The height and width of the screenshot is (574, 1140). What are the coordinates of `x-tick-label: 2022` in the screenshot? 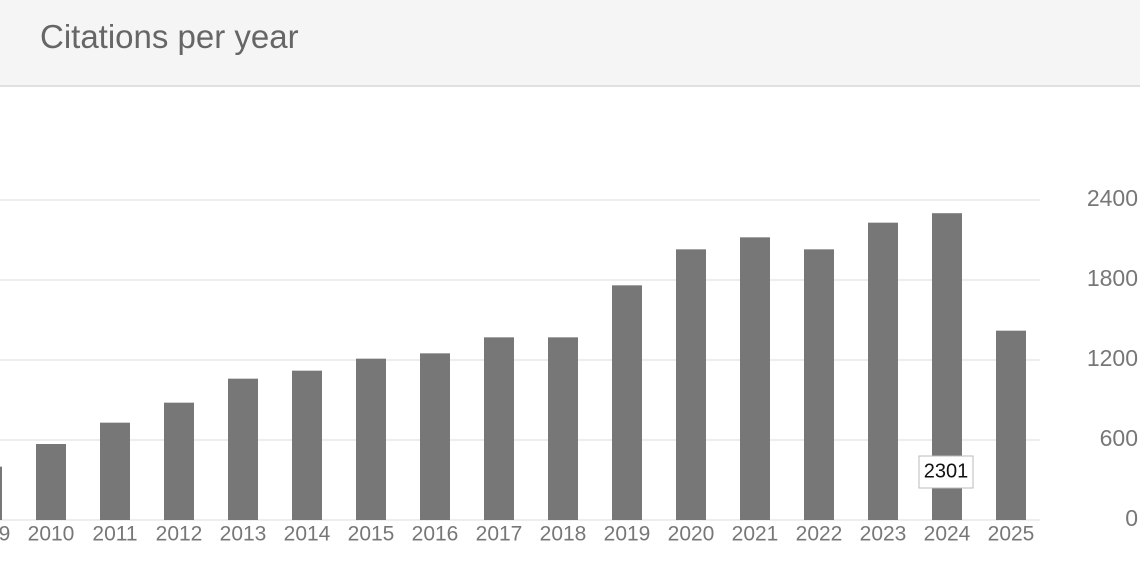 It's located at (819, 534).